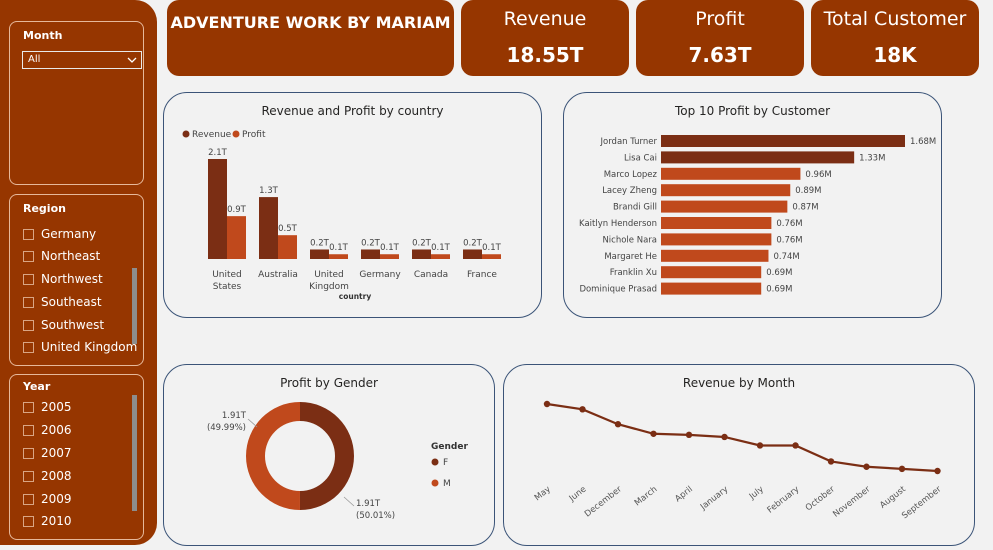  I want to click on x-tick-label: February, so click(784, 499).